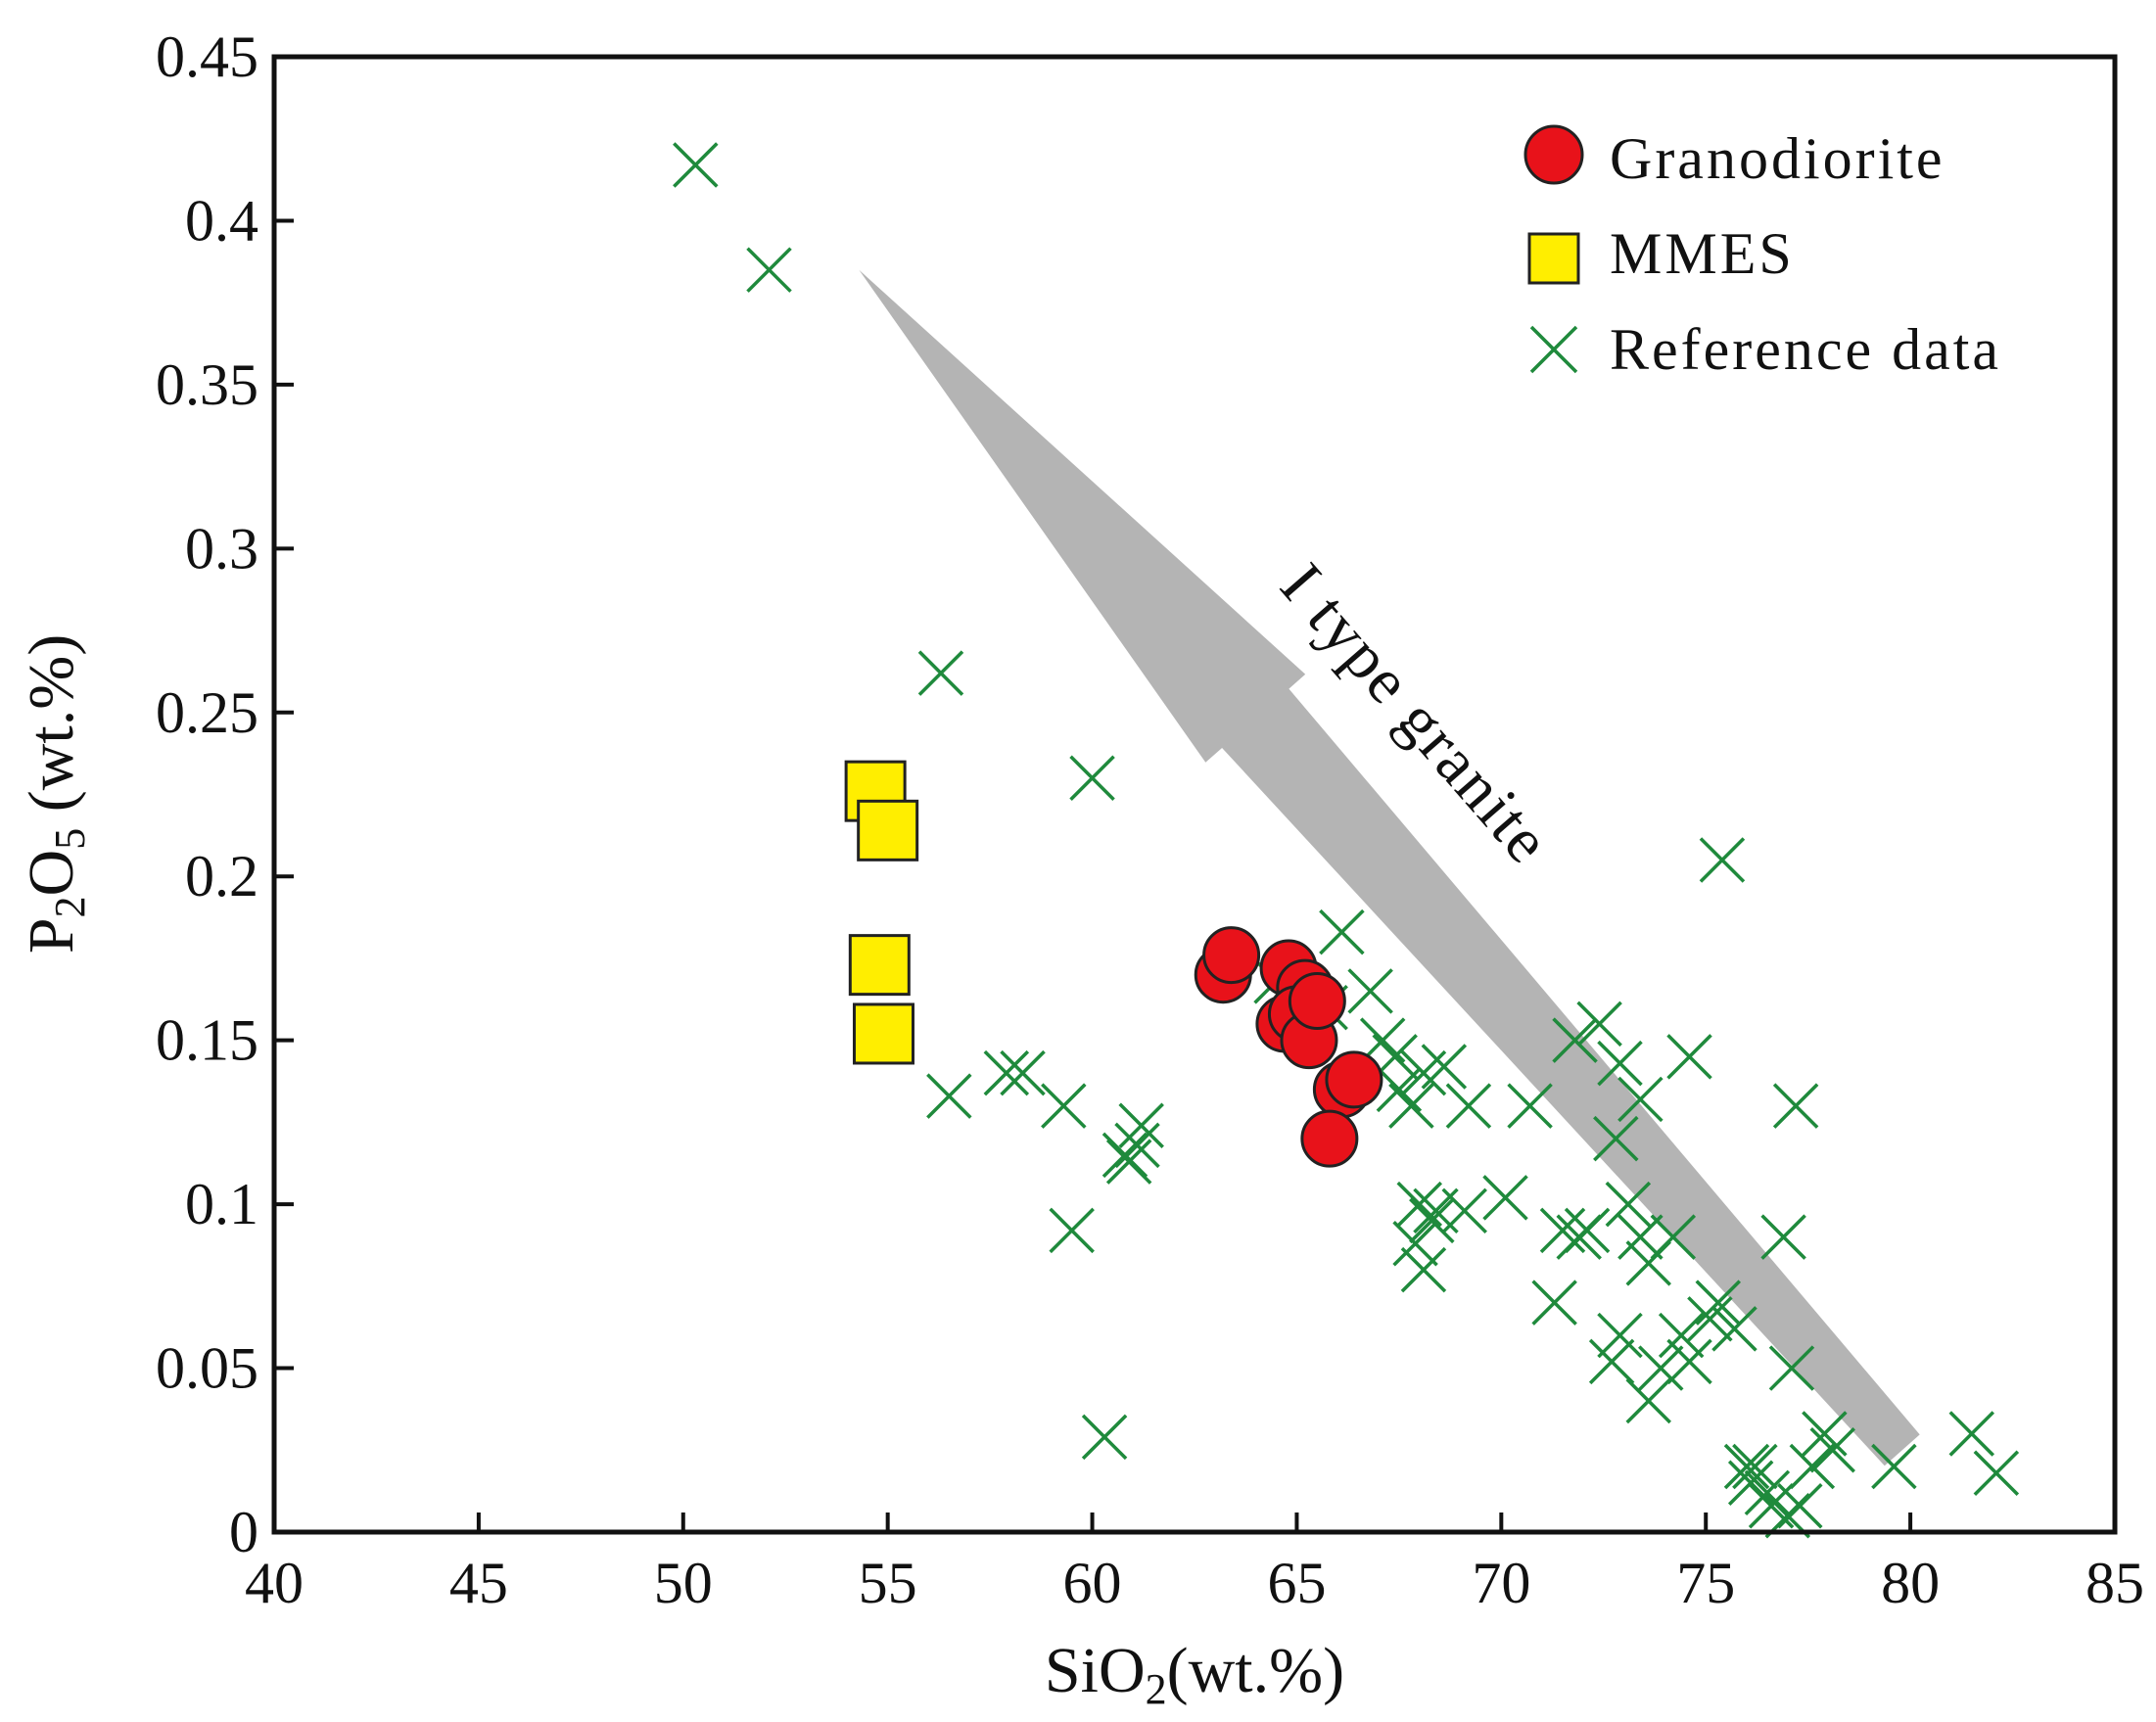 Image resolution: width=2156 pixels, height=1722 pixels. What do you see at coordinates (207, 56) in the screenshot?
I see `y-tick-label: 0.45` at bounding box center [207, 56].